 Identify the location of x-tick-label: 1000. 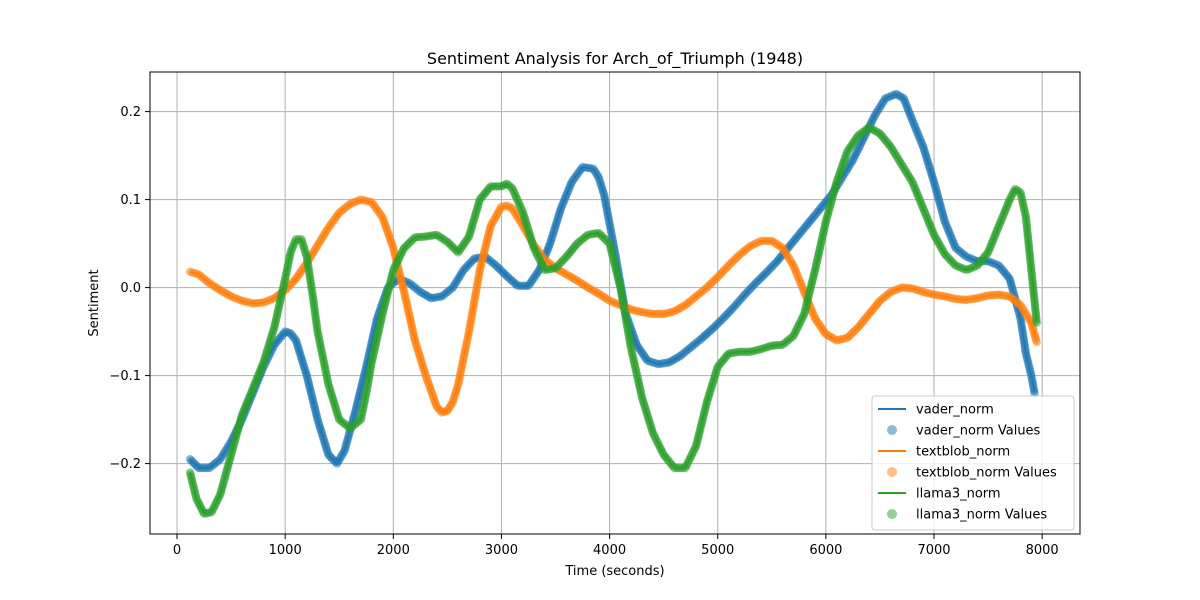
(285, 550).